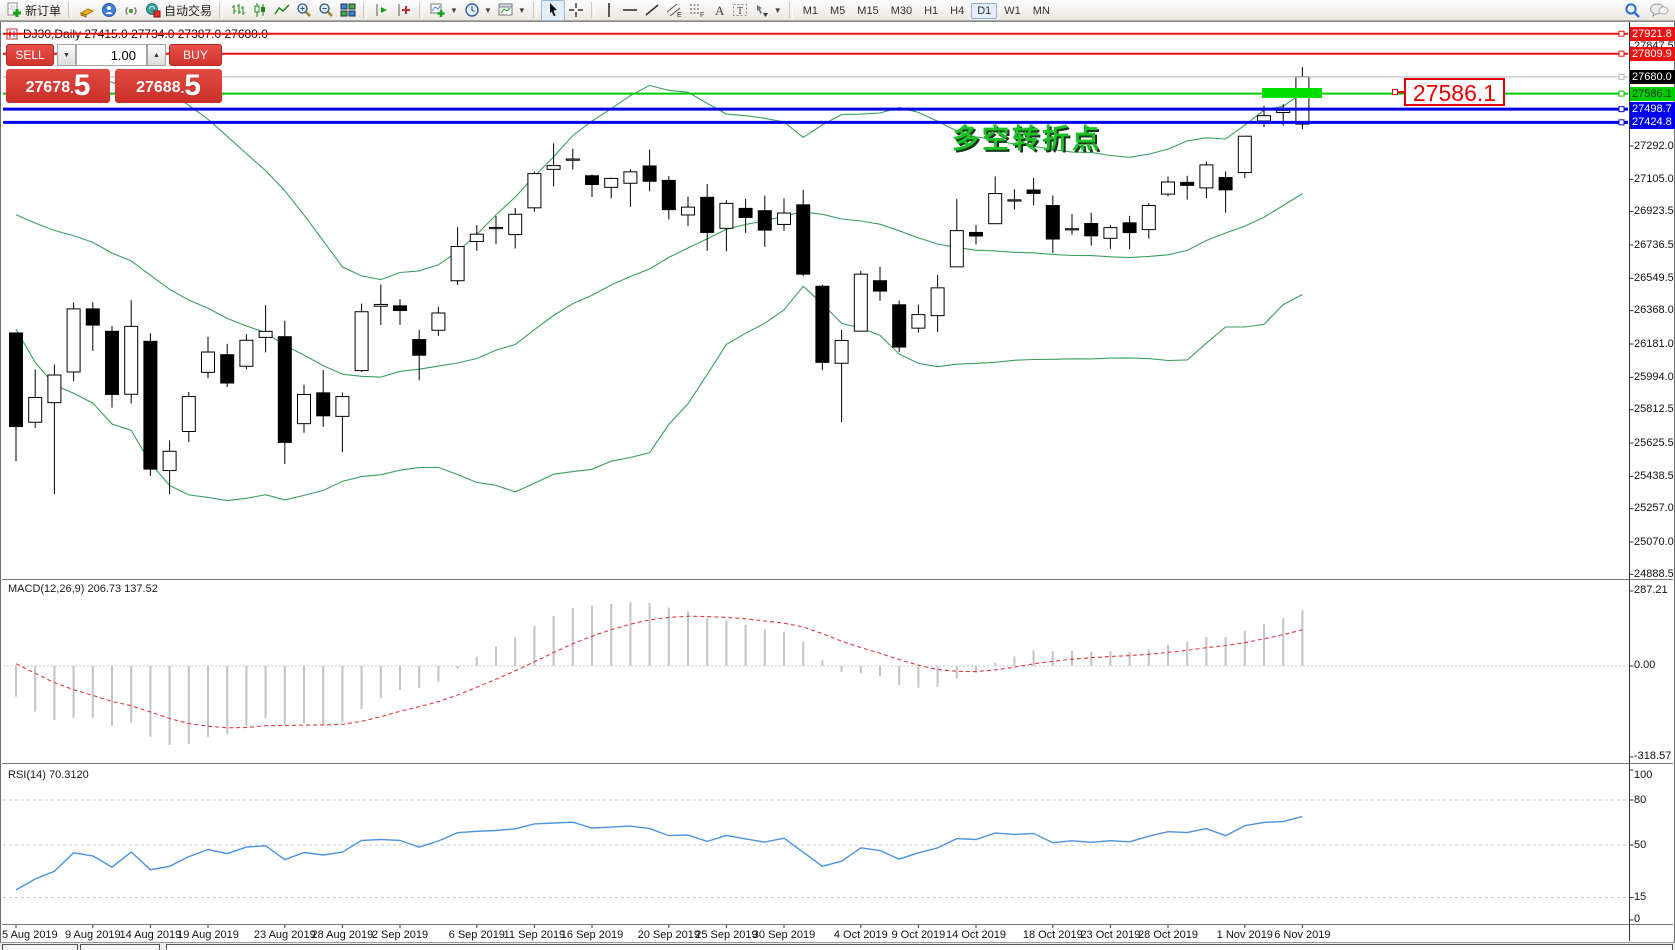 Image resolution: width=1675 pixels, height=950 pixels. Describe the element at coordinates (762, 11) in the screenshot. I see `arrows-icon` at that location.